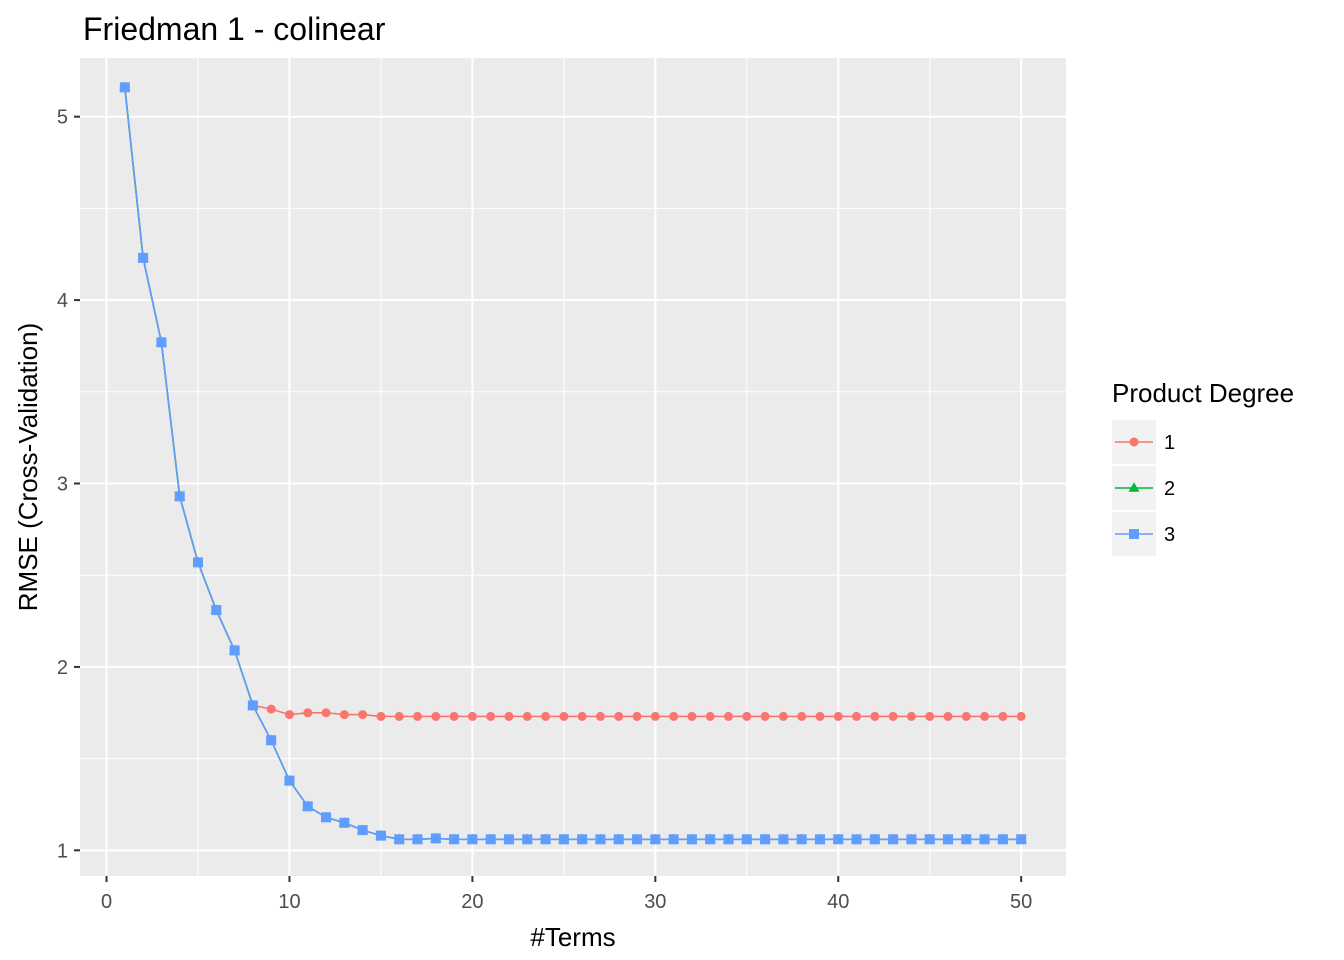 The image size is (1344, 960). I want to click on x-axis-title: #Terms, so click(572, 937).